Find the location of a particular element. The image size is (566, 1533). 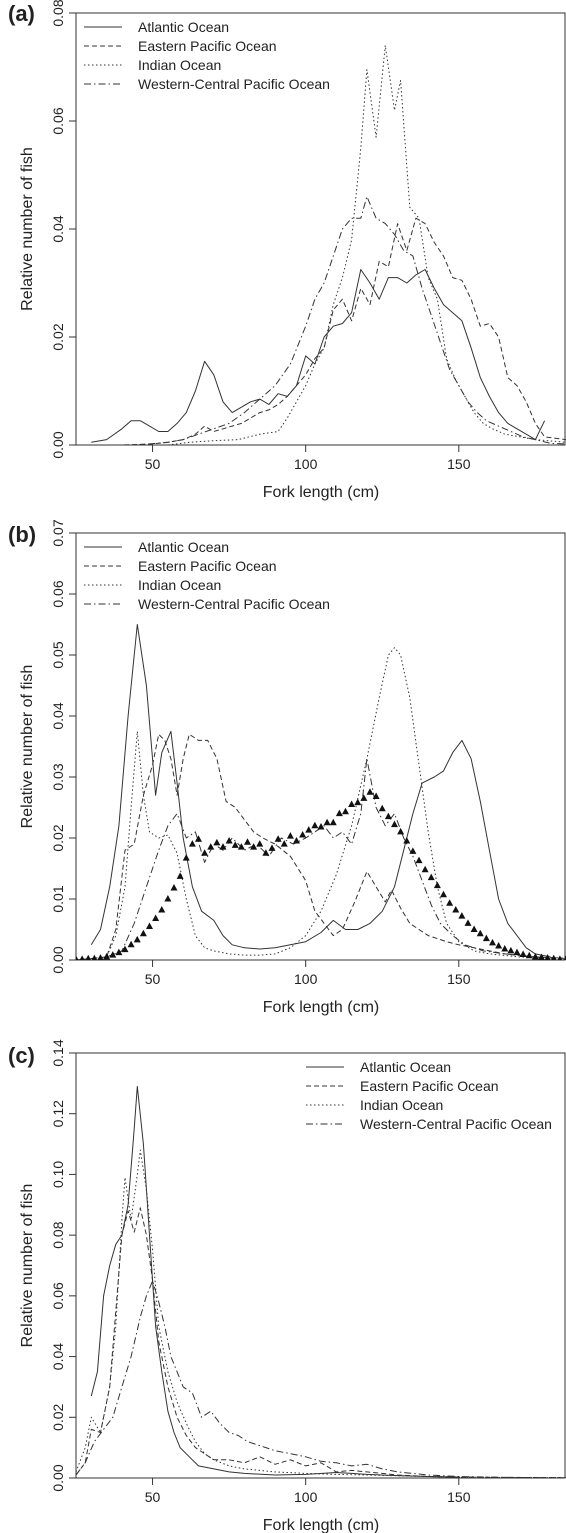

y-tick-label: 0.12 is located at coordinates (58, 1113).